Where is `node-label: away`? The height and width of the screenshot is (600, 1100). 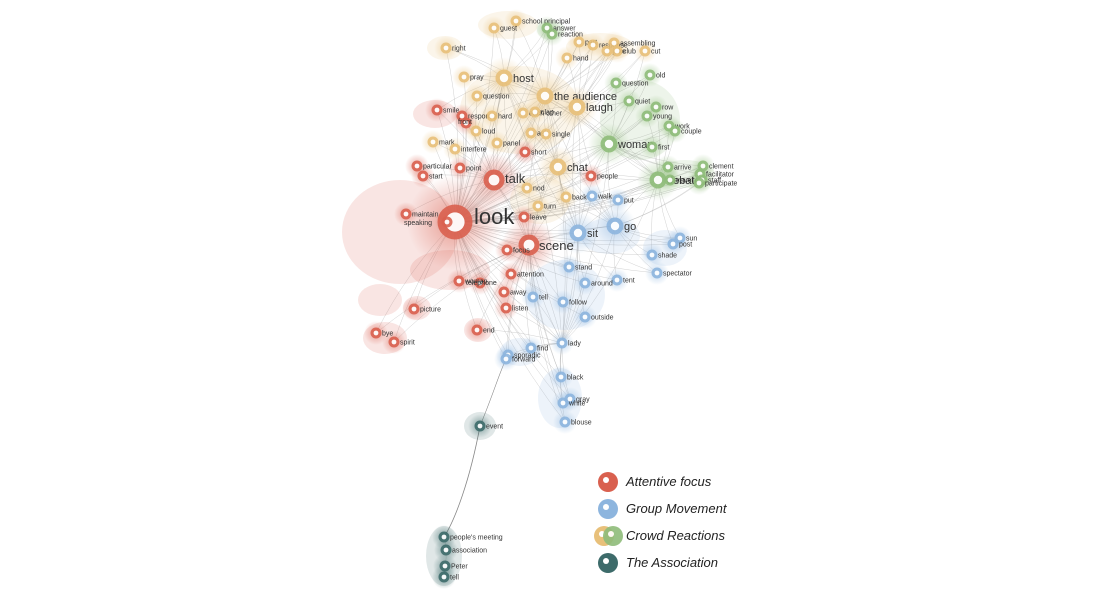
node-label: away is located at coordinates (518, 292).